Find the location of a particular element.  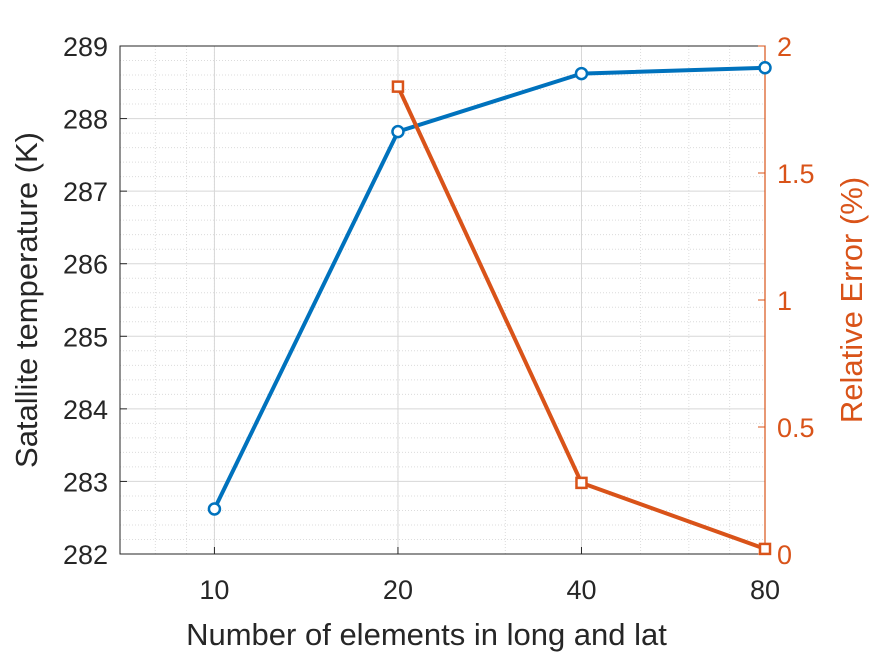

left-y-tick-label: 287 is located at coordinates (85, 192).